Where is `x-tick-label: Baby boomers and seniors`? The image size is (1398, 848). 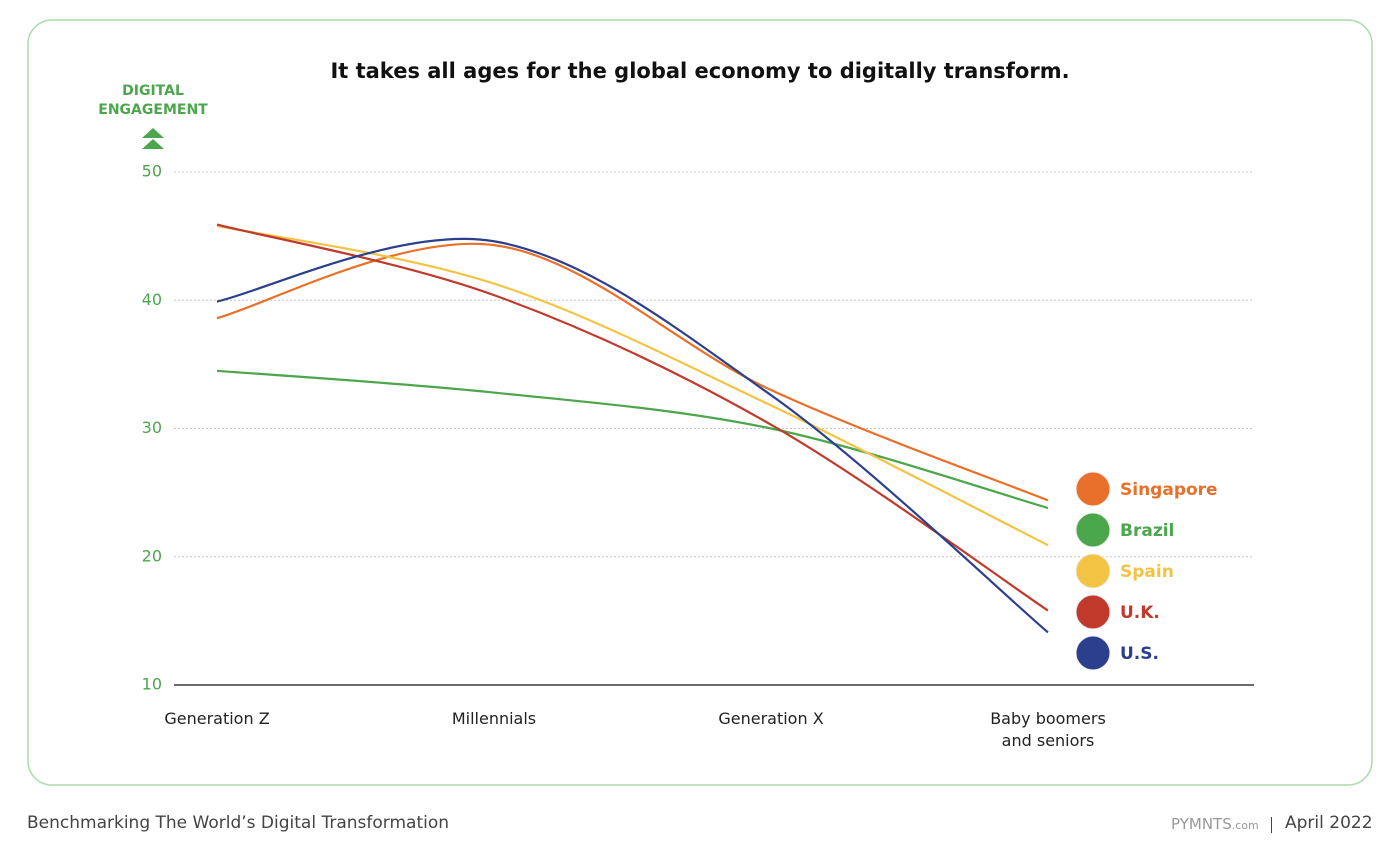 x-tick-label: Baby boomers and seniors is located at coordinates (1048, 729).